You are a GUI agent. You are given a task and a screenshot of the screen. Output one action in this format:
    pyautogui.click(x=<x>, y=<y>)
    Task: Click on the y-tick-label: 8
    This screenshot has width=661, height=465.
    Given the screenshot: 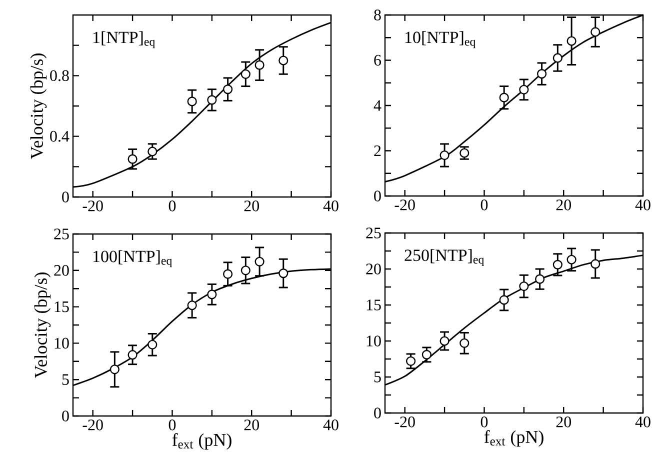 What is the action you would take?
    pyautogui.click(x=377, y=15)
    